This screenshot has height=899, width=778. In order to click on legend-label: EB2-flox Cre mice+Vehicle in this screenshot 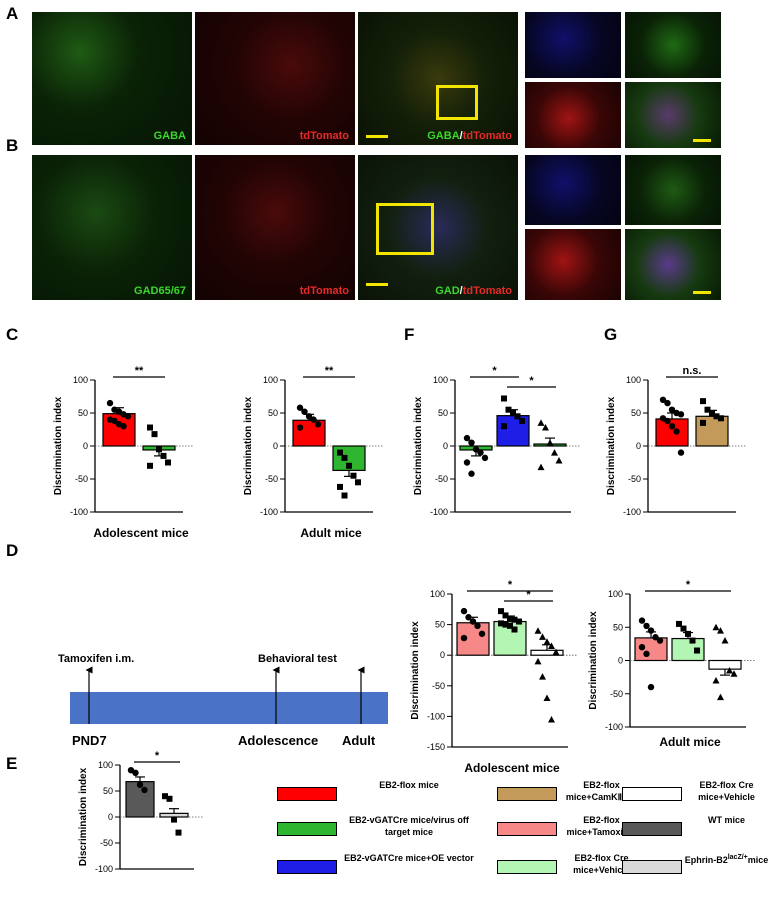, I will do `click(726, 791)`.